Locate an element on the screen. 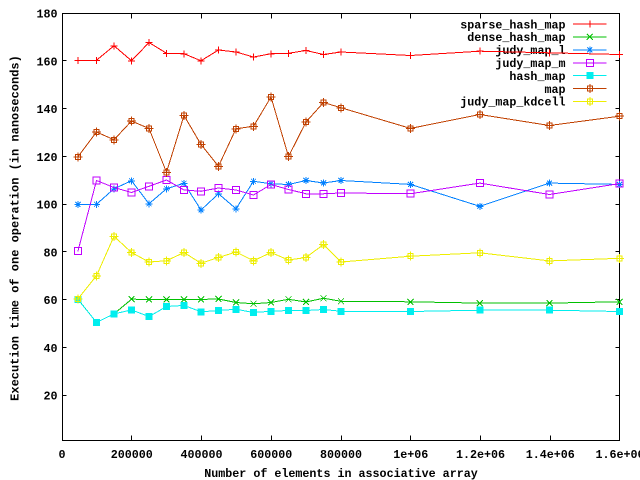 The width and height of the screenshot is (640, 480). svg-text: sparse_hash_map is located at coordinates (512, 25).